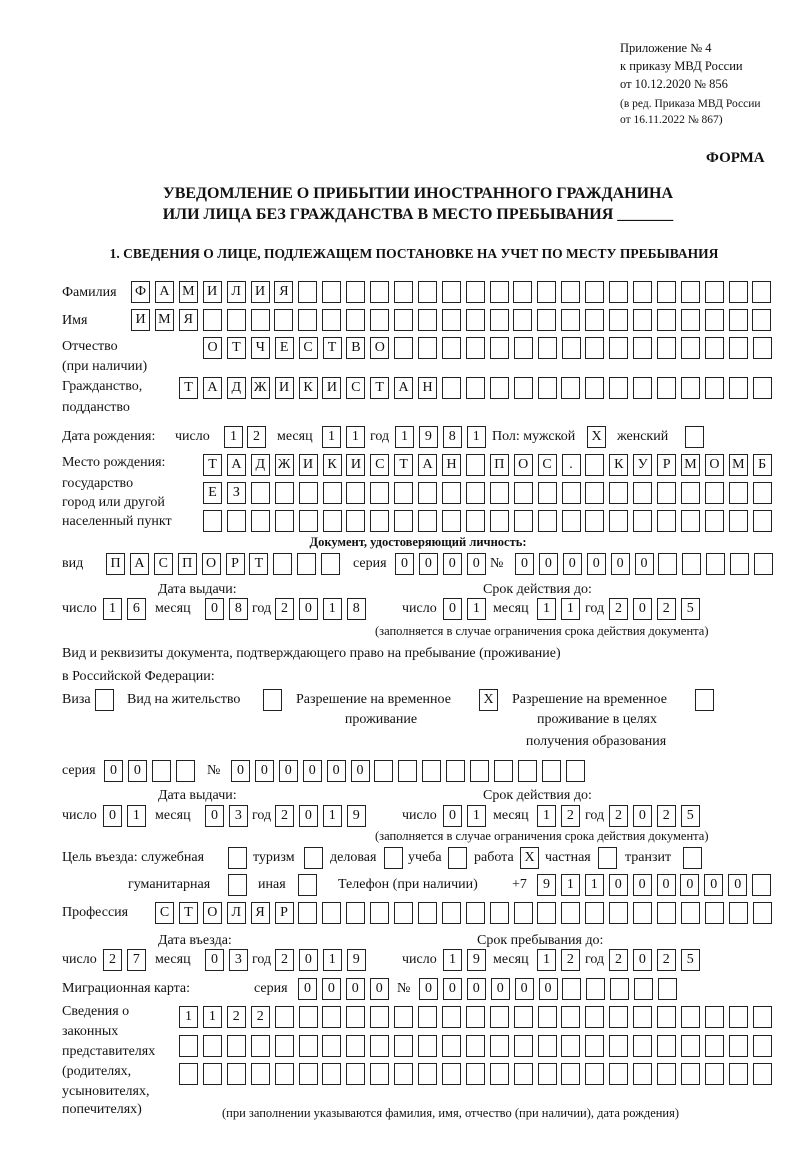 Image resolution: width=800 pixels, height=1163 pixels. What do you see at coordinates (694, 437) in the screenshot?
I see `sex-female-checkbox` at bounding box center [694, 437].